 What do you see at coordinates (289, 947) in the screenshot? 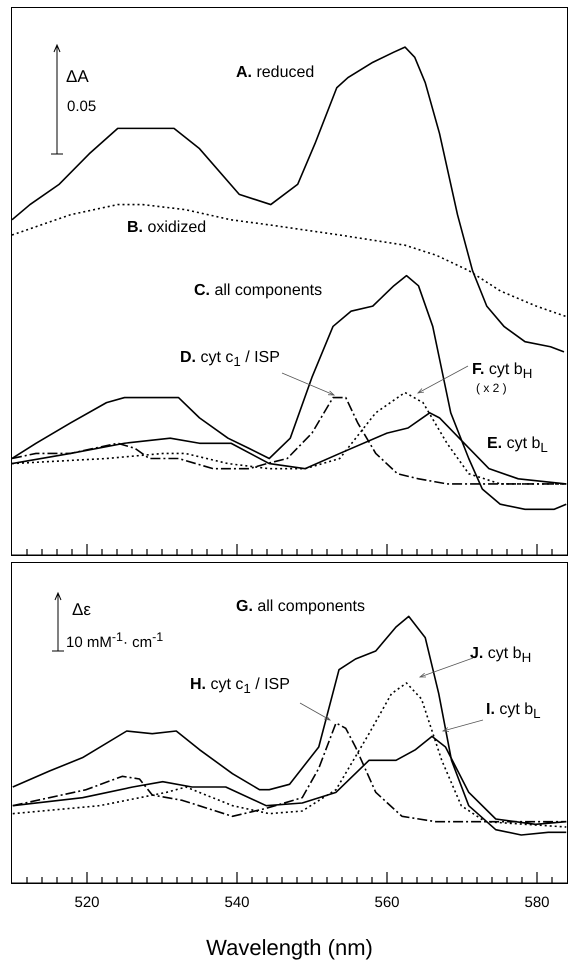
I see `x-axis-title: Wavelength (nm)` at bounding box center [289, 947].